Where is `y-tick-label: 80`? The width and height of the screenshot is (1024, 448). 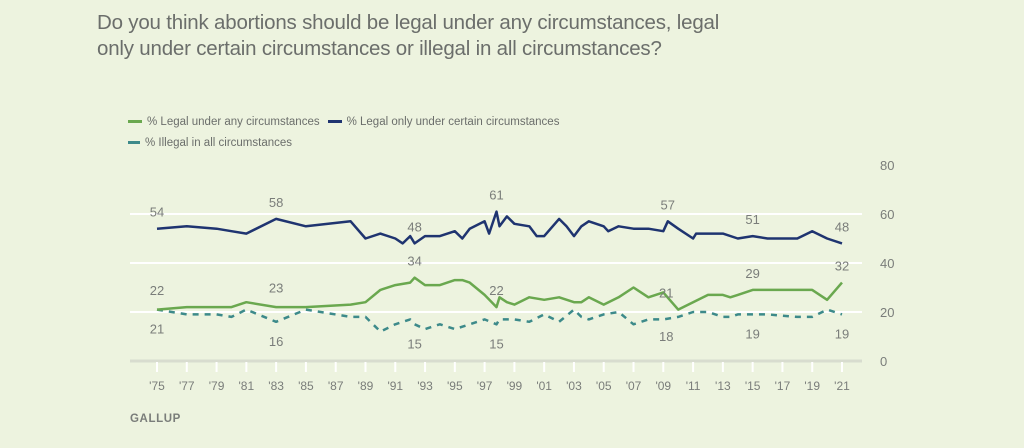 y-tick-label: 80 is located at coordinates (887, 165).